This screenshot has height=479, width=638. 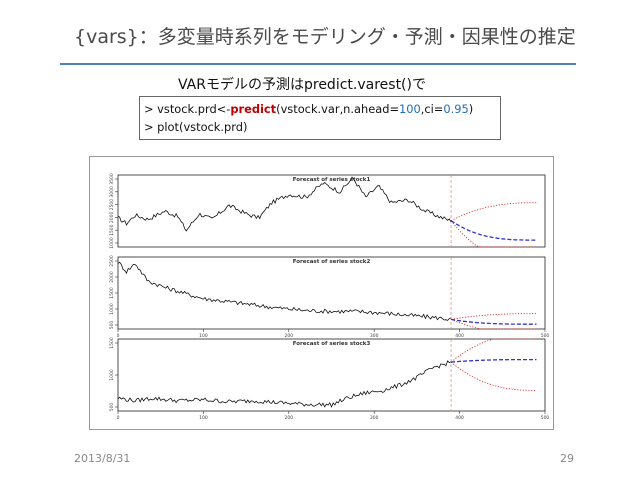 I want to click on code-line-2: > plot(vstock.prd), so click(x=196, y=127).